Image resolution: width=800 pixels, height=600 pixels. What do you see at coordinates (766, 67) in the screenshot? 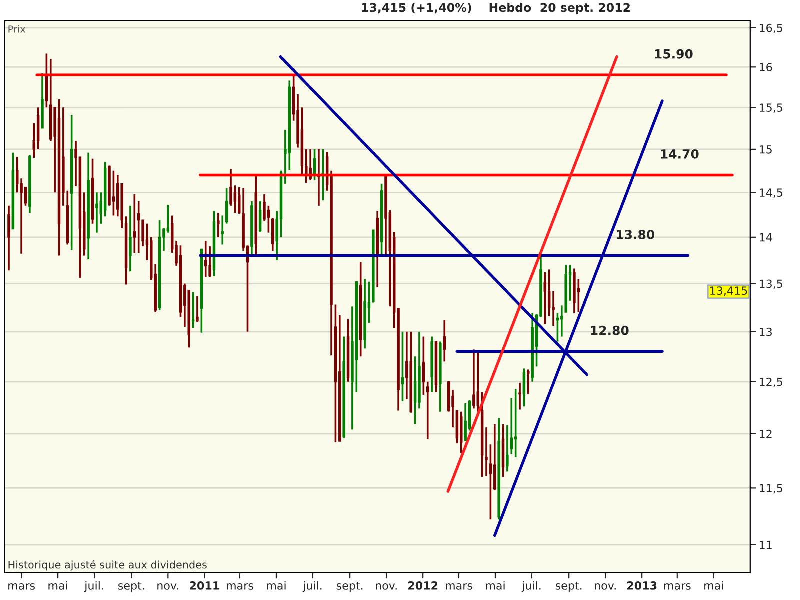
I see `y-tick-label: 16` at bounding box center [766, 67].